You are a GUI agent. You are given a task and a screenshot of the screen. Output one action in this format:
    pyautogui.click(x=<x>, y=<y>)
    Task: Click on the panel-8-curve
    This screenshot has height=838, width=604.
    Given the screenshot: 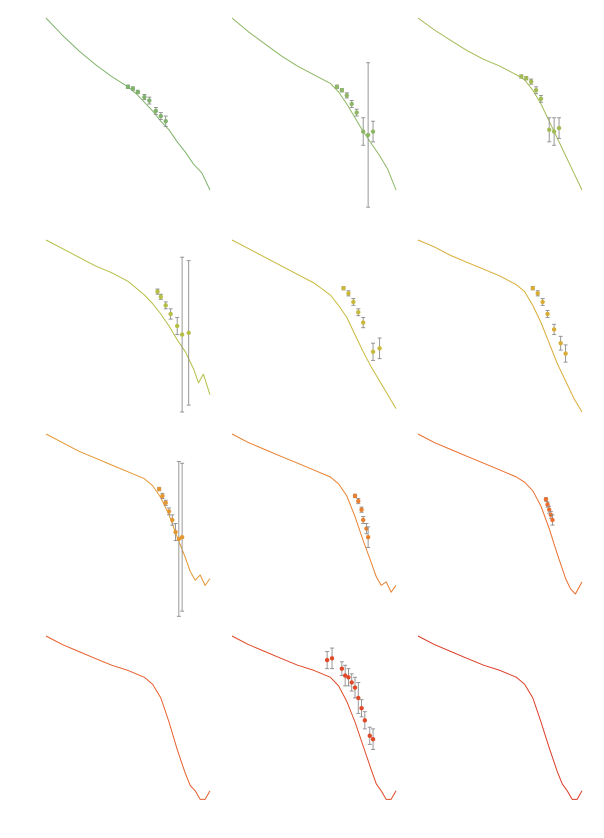 What is the action you would take?
    pyautogui.click(x=314, y=513)
    